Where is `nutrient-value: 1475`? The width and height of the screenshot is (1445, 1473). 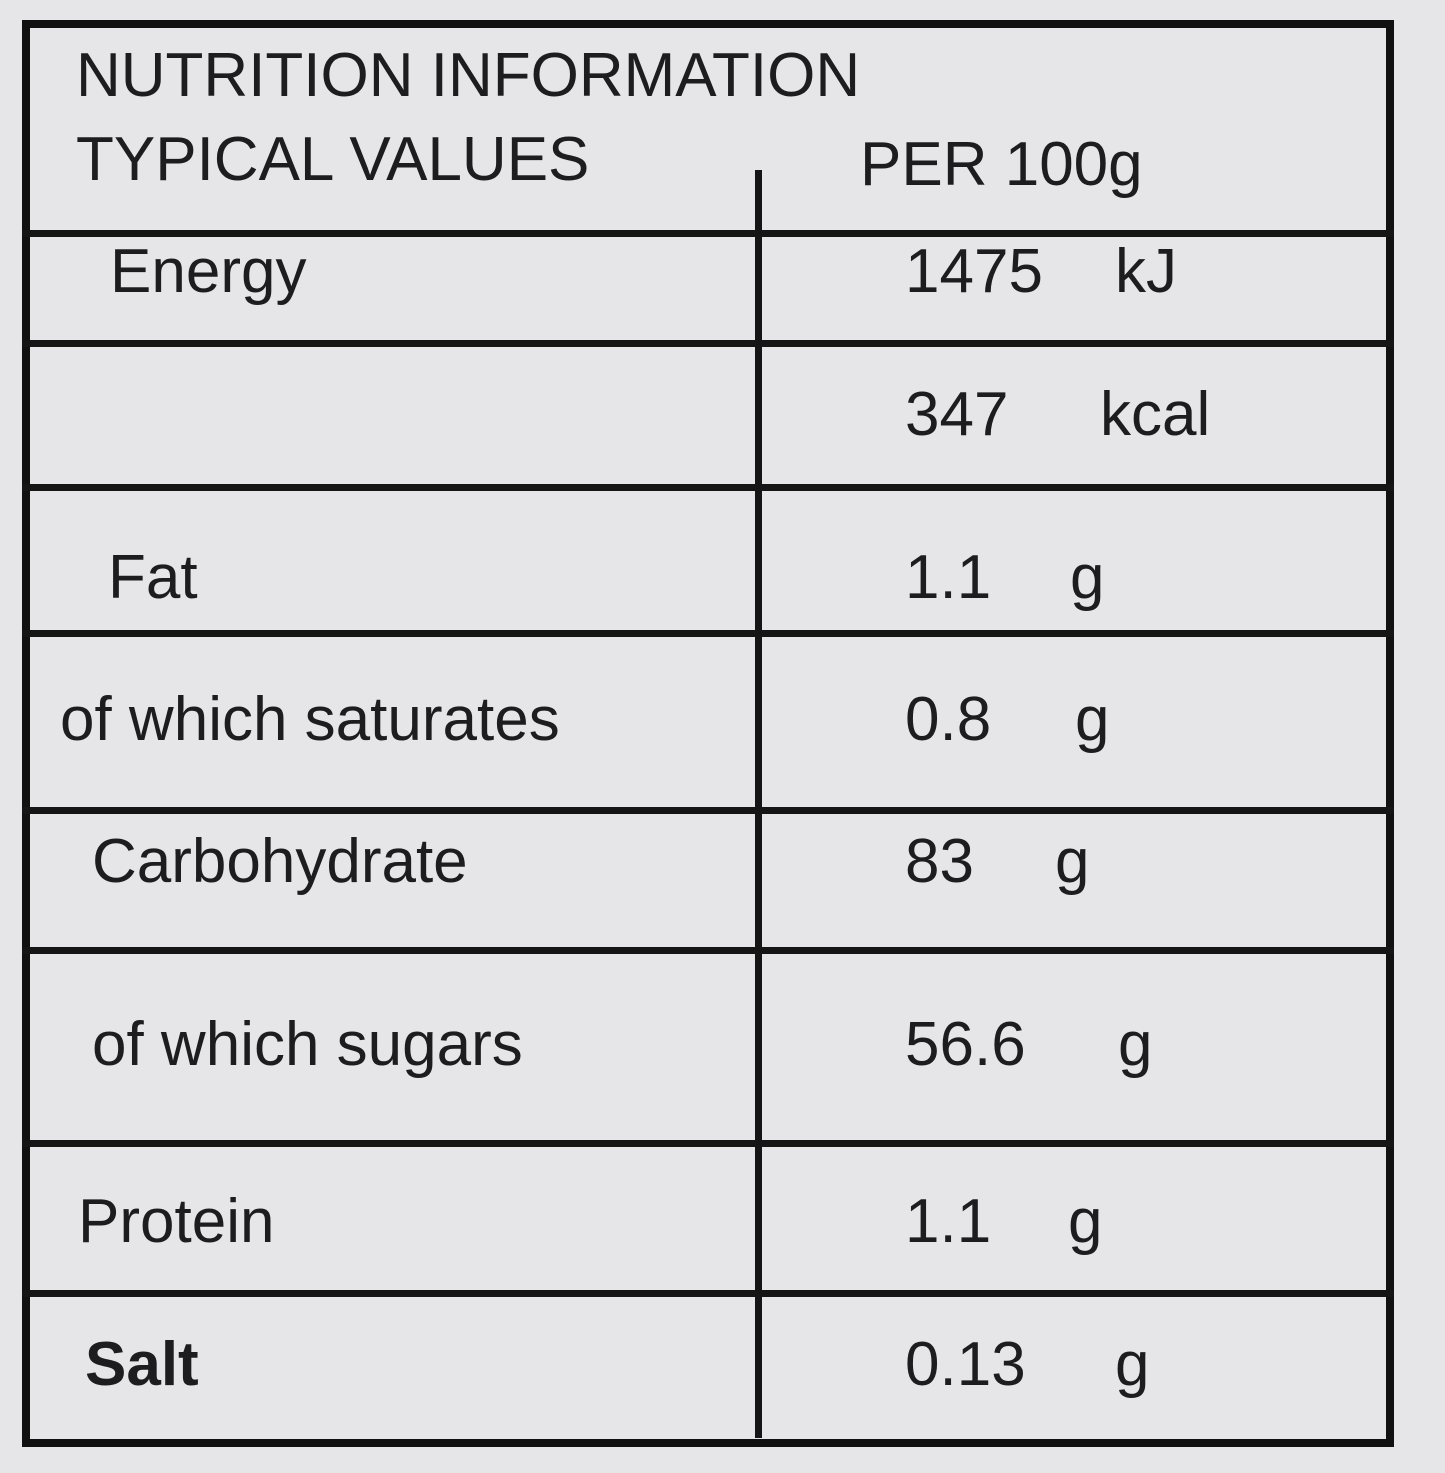
nutrient-value: 1475 is located at coordinates (974, 271).